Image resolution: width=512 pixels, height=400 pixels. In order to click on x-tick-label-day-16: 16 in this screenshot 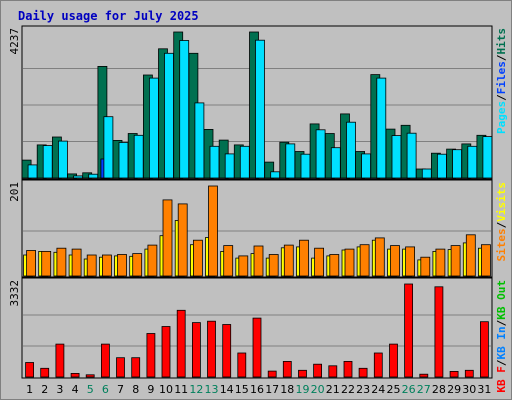, I will do `click(257, 389)`.